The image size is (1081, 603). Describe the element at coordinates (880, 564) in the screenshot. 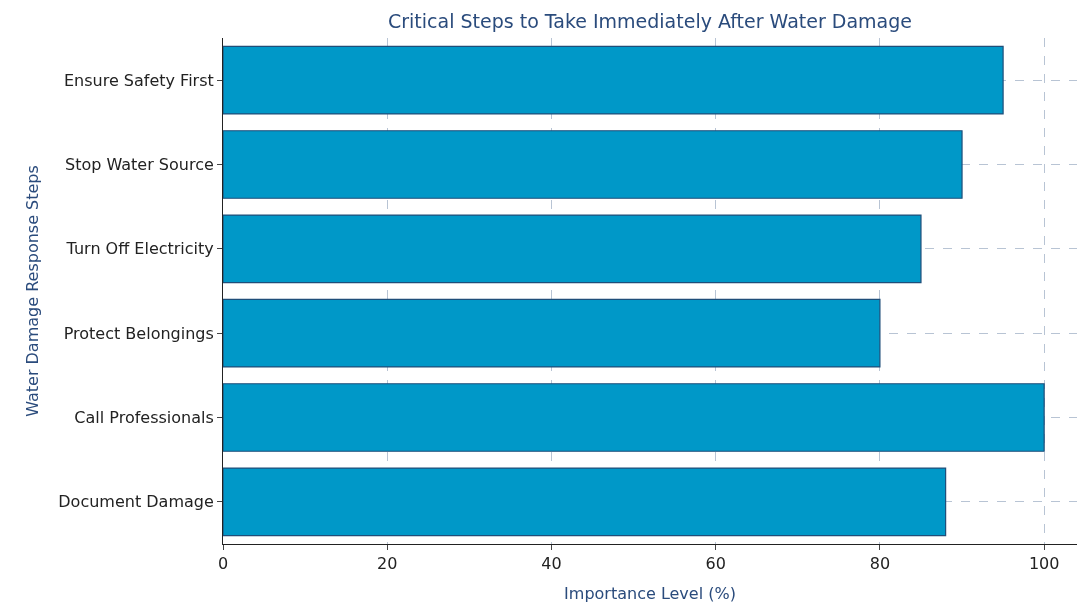

I see `x-tick-label: 80` at that location.